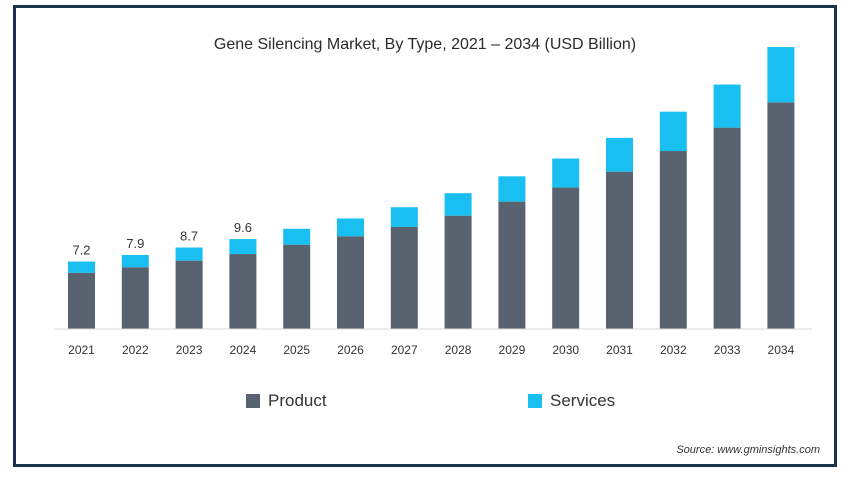  I want to click on bar-product-2029, so click(512, 265).